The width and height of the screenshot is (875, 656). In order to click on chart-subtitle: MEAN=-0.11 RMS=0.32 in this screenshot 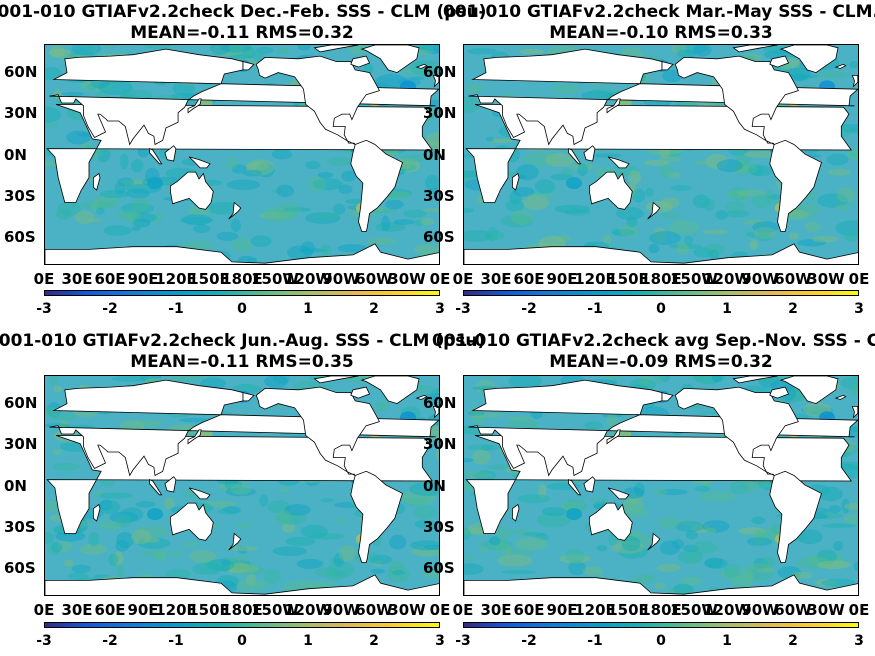, I will do `click(242, 33)`.